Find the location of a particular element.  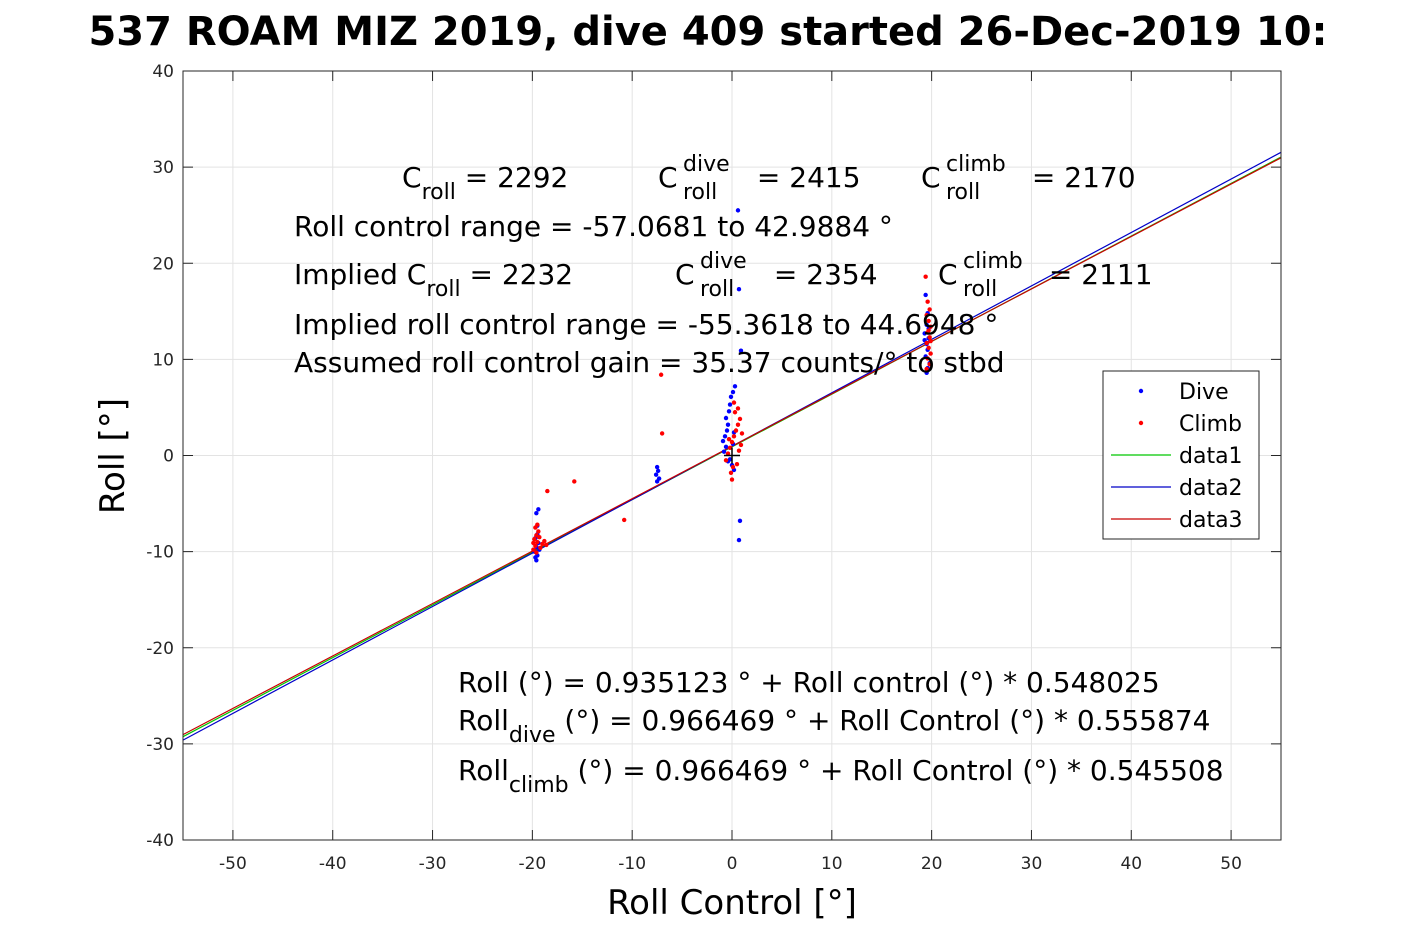

x-tick-label: 0 is located at coordinates (732, 864).